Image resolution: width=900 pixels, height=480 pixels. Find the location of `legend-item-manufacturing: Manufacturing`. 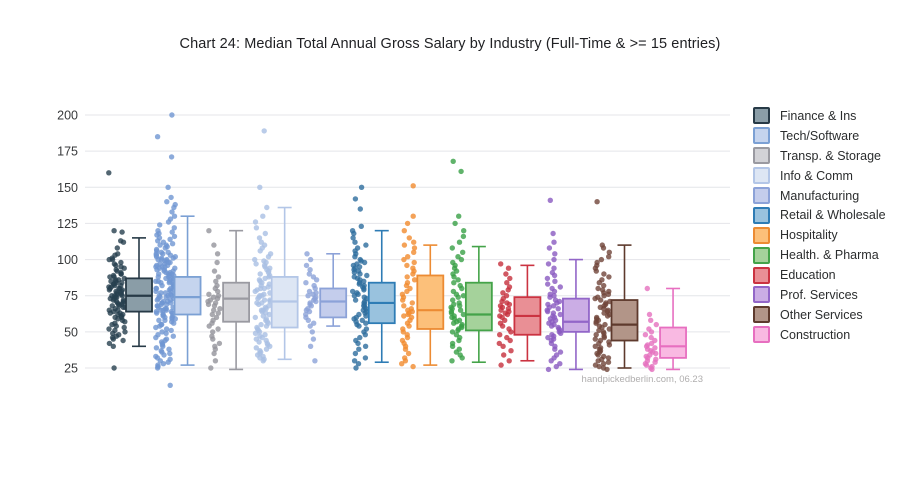

legend-item-manufacturing: Manufacturing is located at coordinates (819, 196).